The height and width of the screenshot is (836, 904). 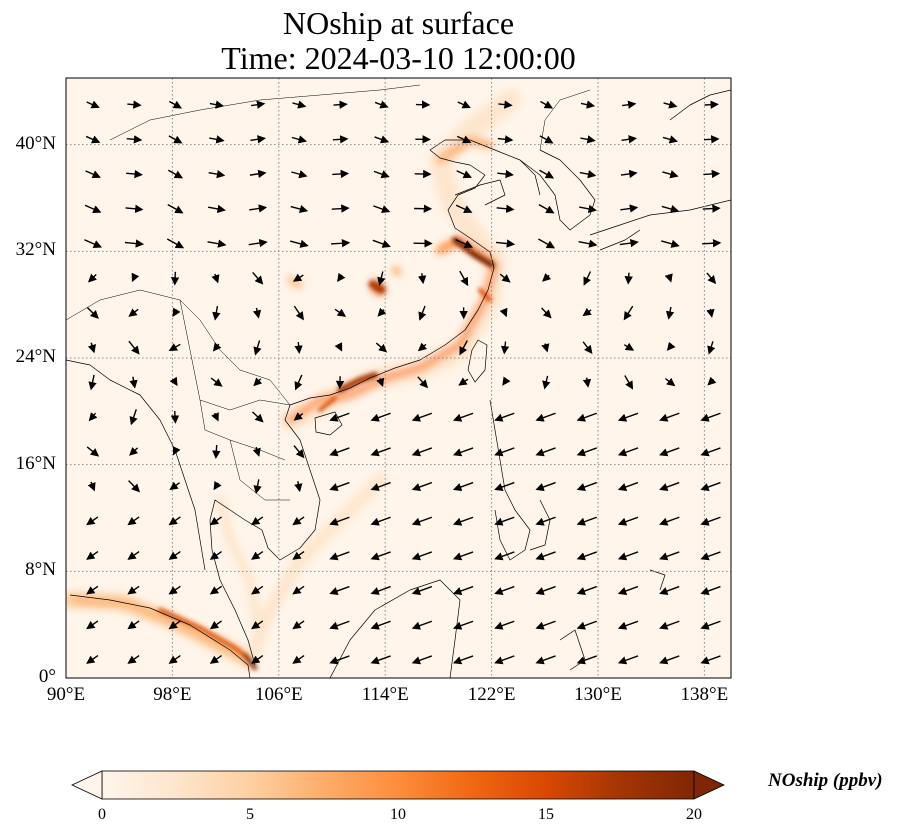 I want to click on colorbar-tick-label: 20, so click(x=694, y=814).